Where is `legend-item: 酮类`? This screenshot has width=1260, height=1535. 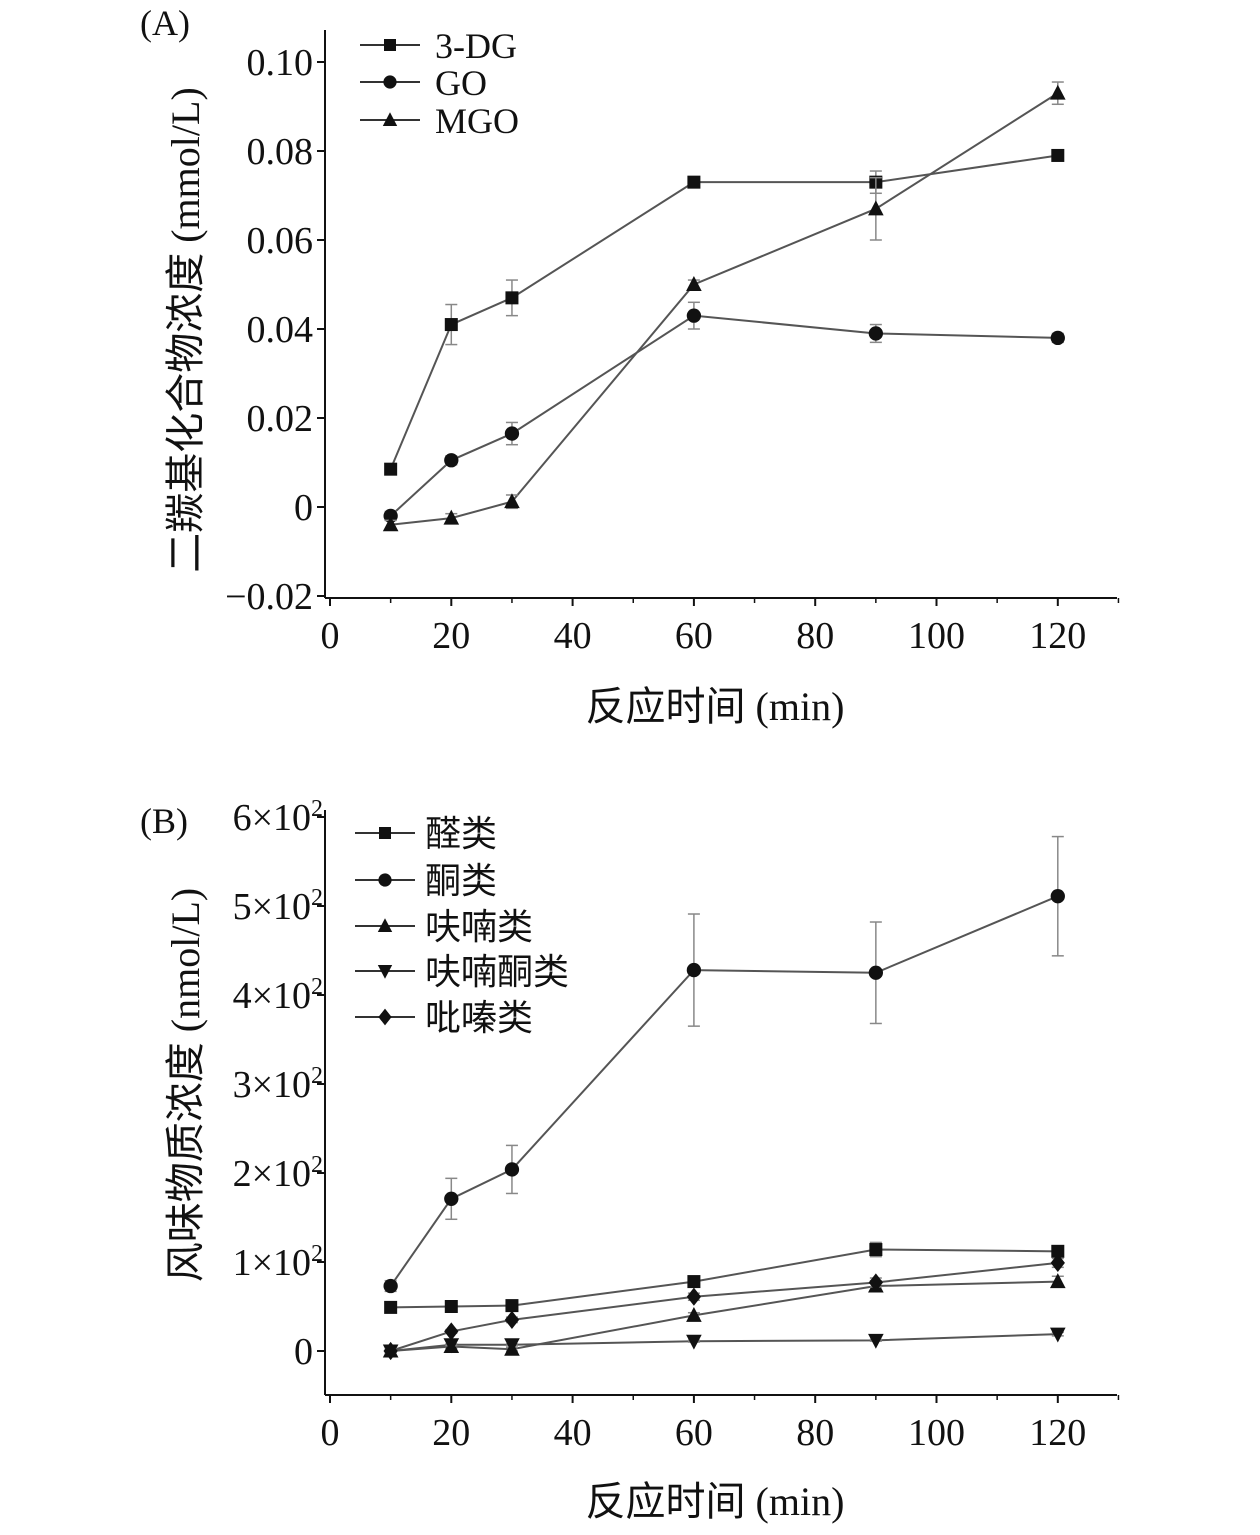 legend-item: 酮类 is located at coordinates (426, 881).